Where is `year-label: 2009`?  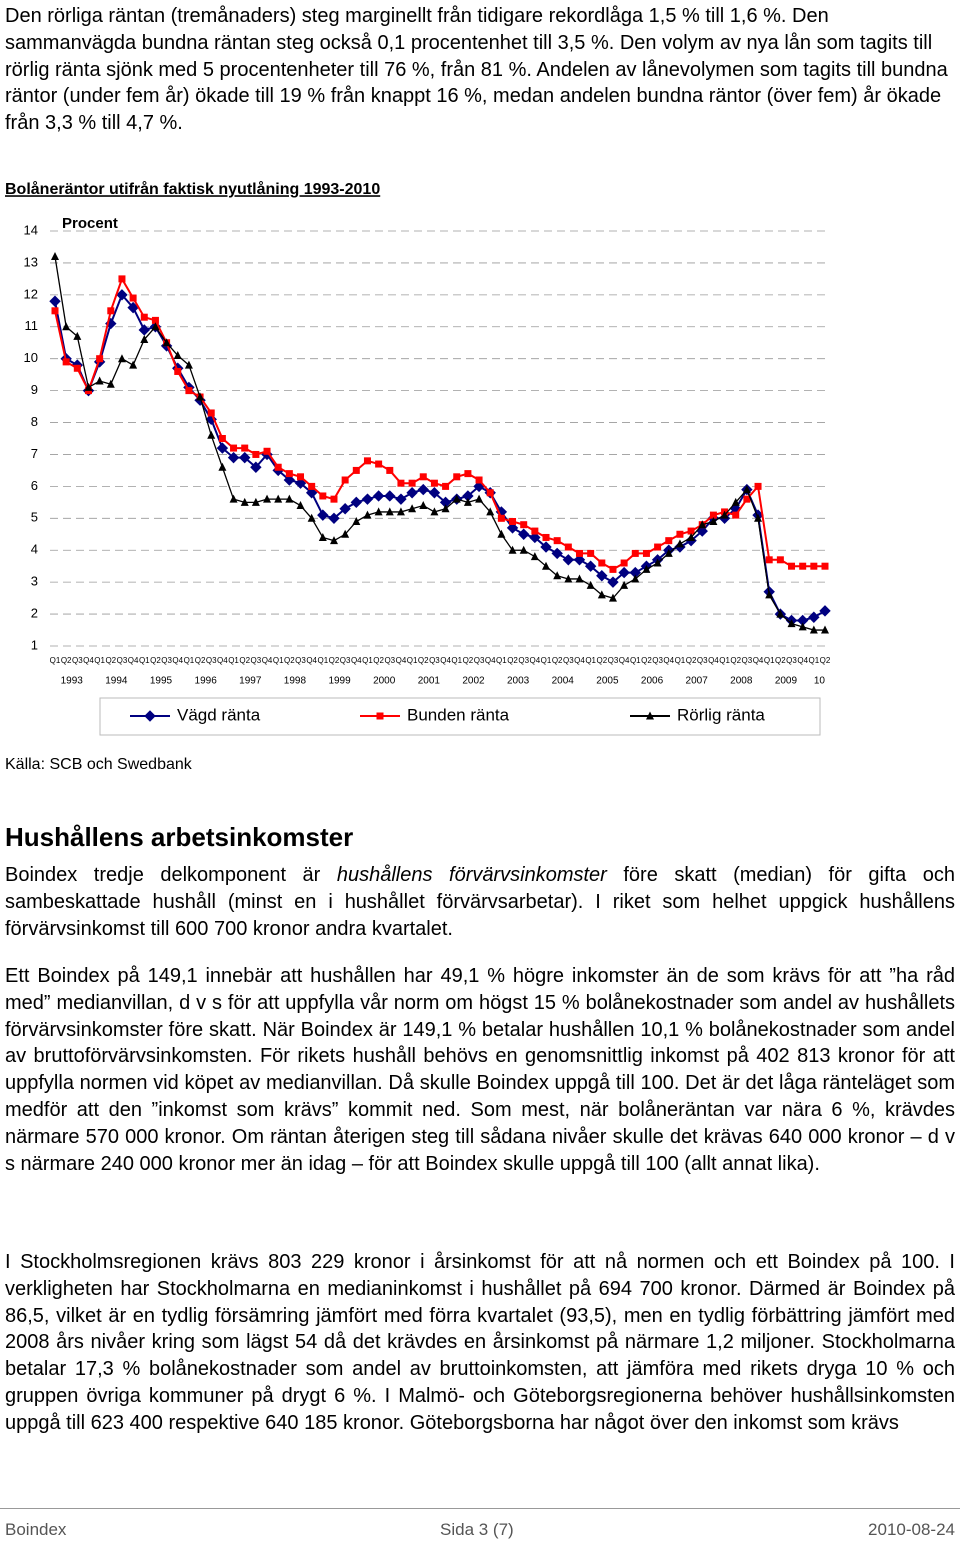 year-label: 2009 is located at coordinates (786, 681).